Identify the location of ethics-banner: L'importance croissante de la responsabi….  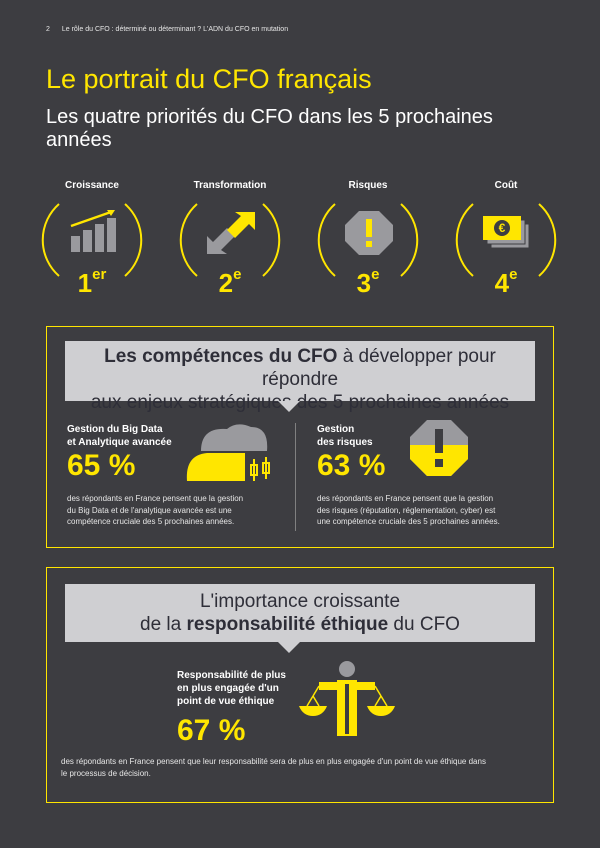
(300, 613).